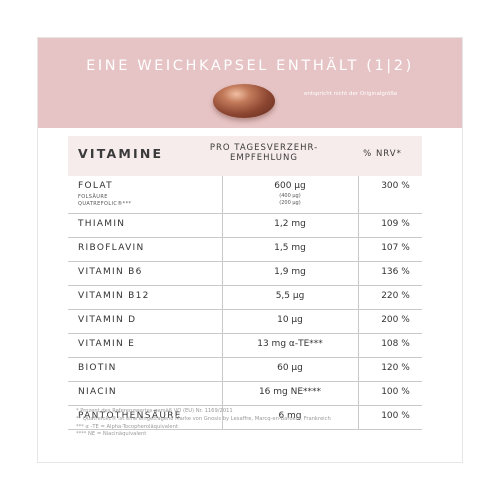 The width and height of the screenshot is (500, 500). What do you see at coordinates (290, 368) in the screenshot?
I see `vitamin-amount: 60 µg` at bounding box center [290, 368].